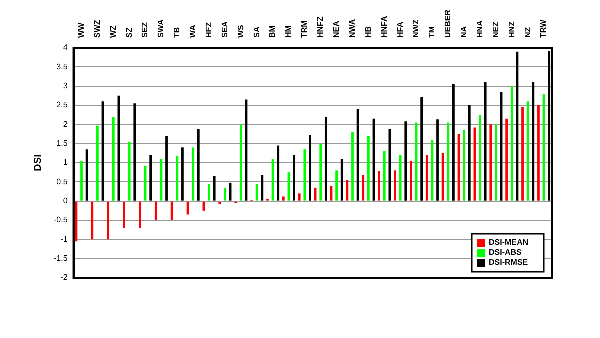  I want to click on x-tick-label: SEZ, so click(145, 30).